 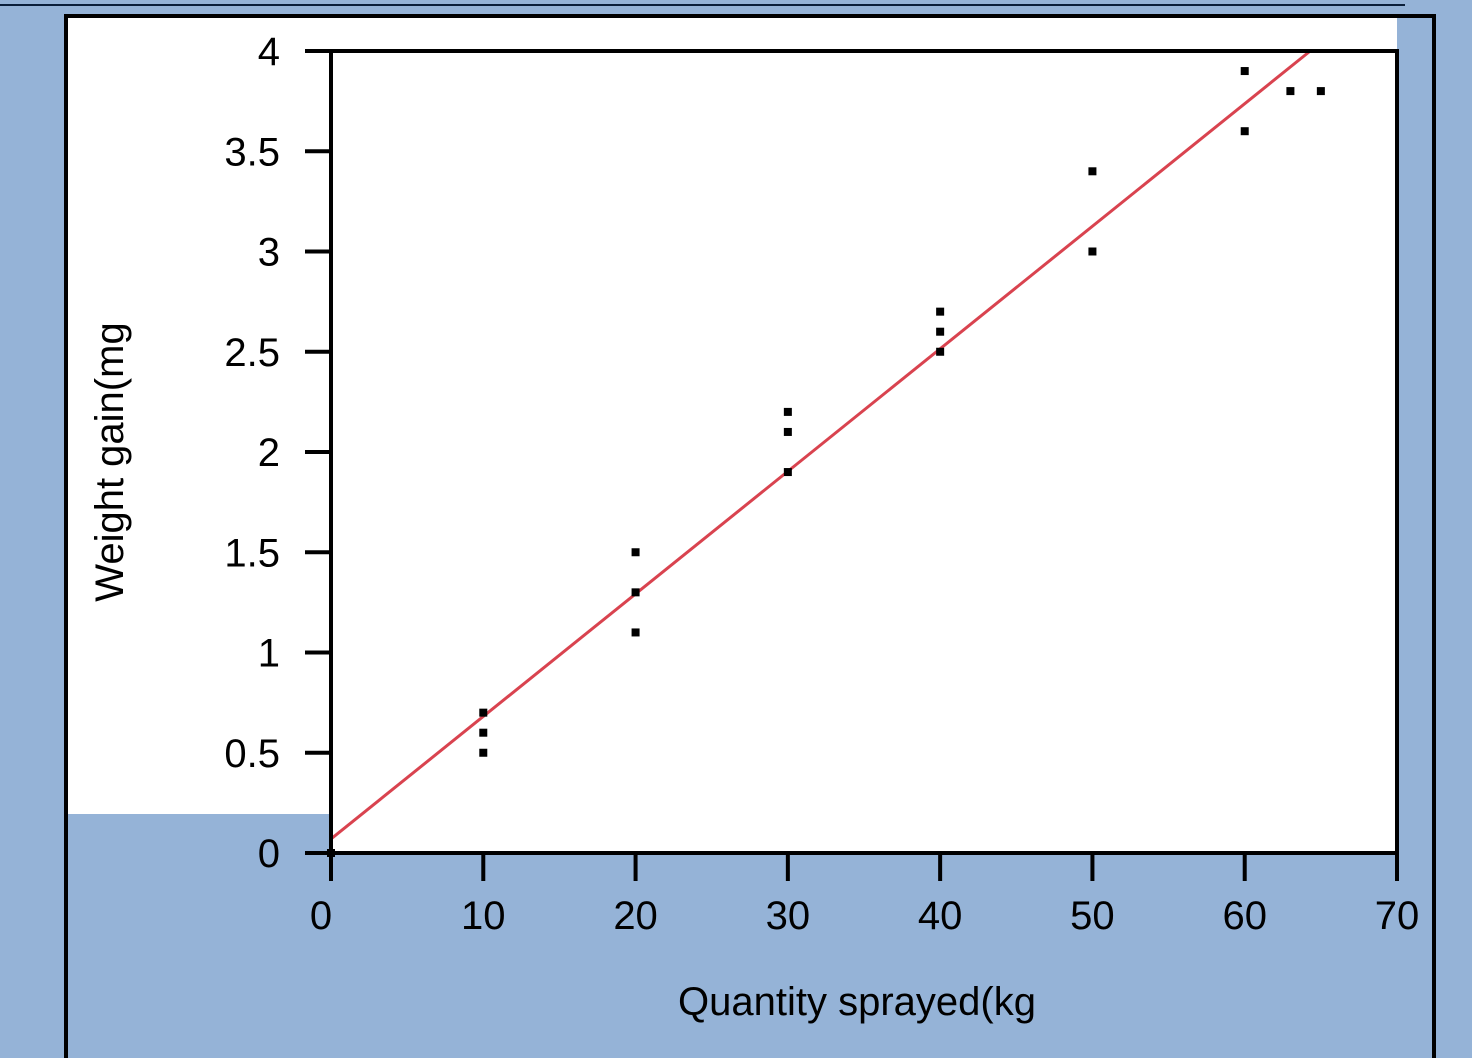 I want to click on top-band, so click(x=736, y=7).